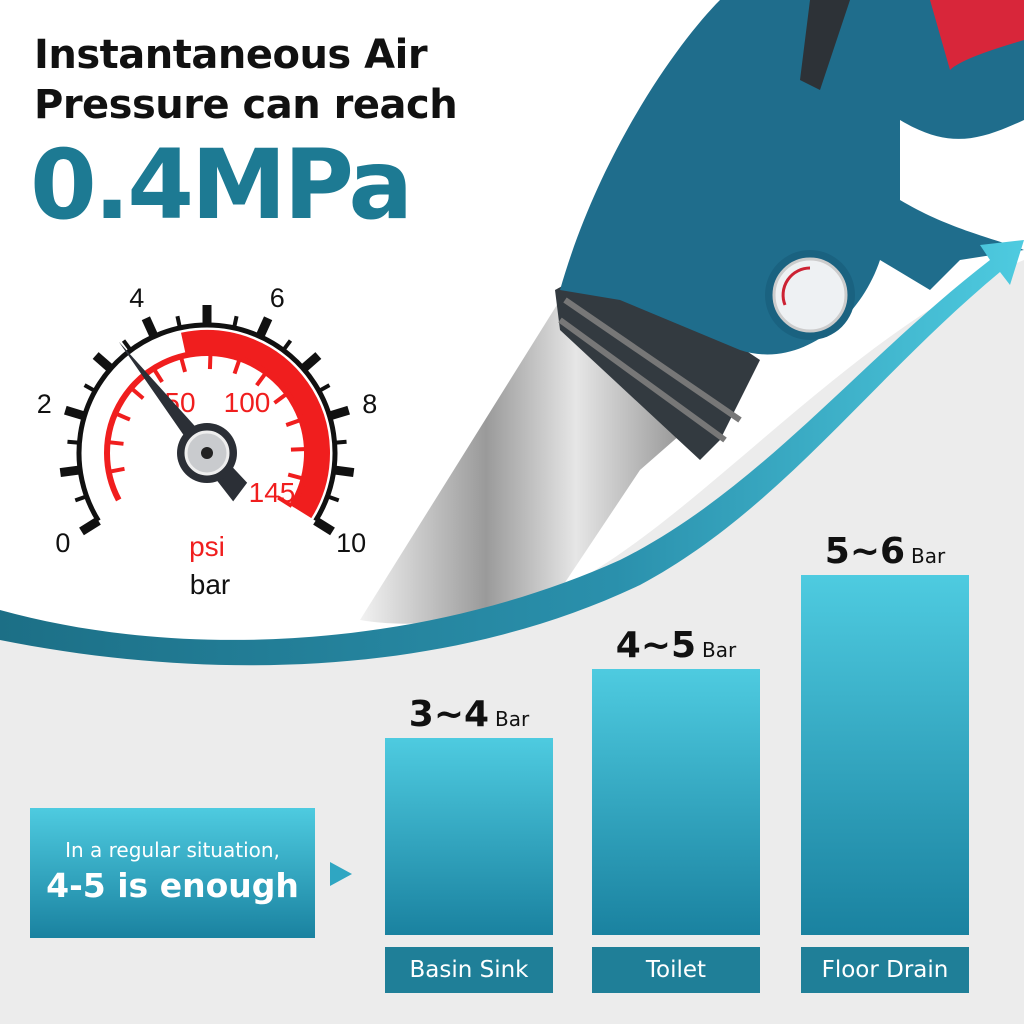 The height and width of the screenshot is (1024, 1024). What do you see at coordinates (136, 298) in the screenshot?
I see `bar-tick-label: 4` at bounding box center [136, 298].